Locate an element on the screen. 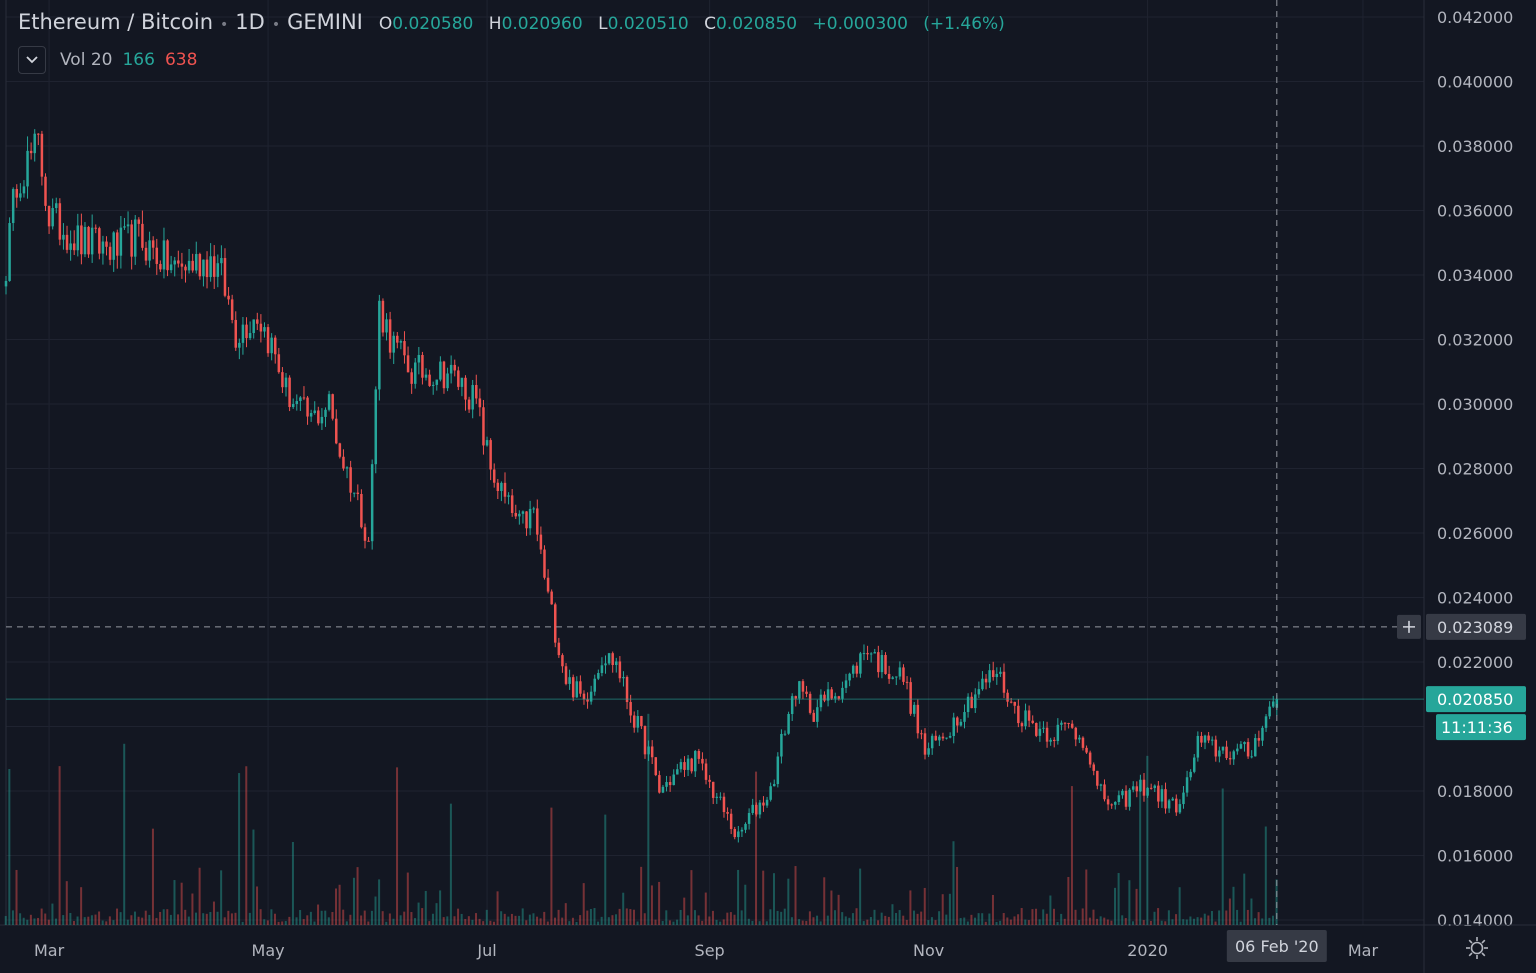 This screenshot has width=1536, height=973. y-tick-label: 0.038000 is located at coordinates (1475, 146).